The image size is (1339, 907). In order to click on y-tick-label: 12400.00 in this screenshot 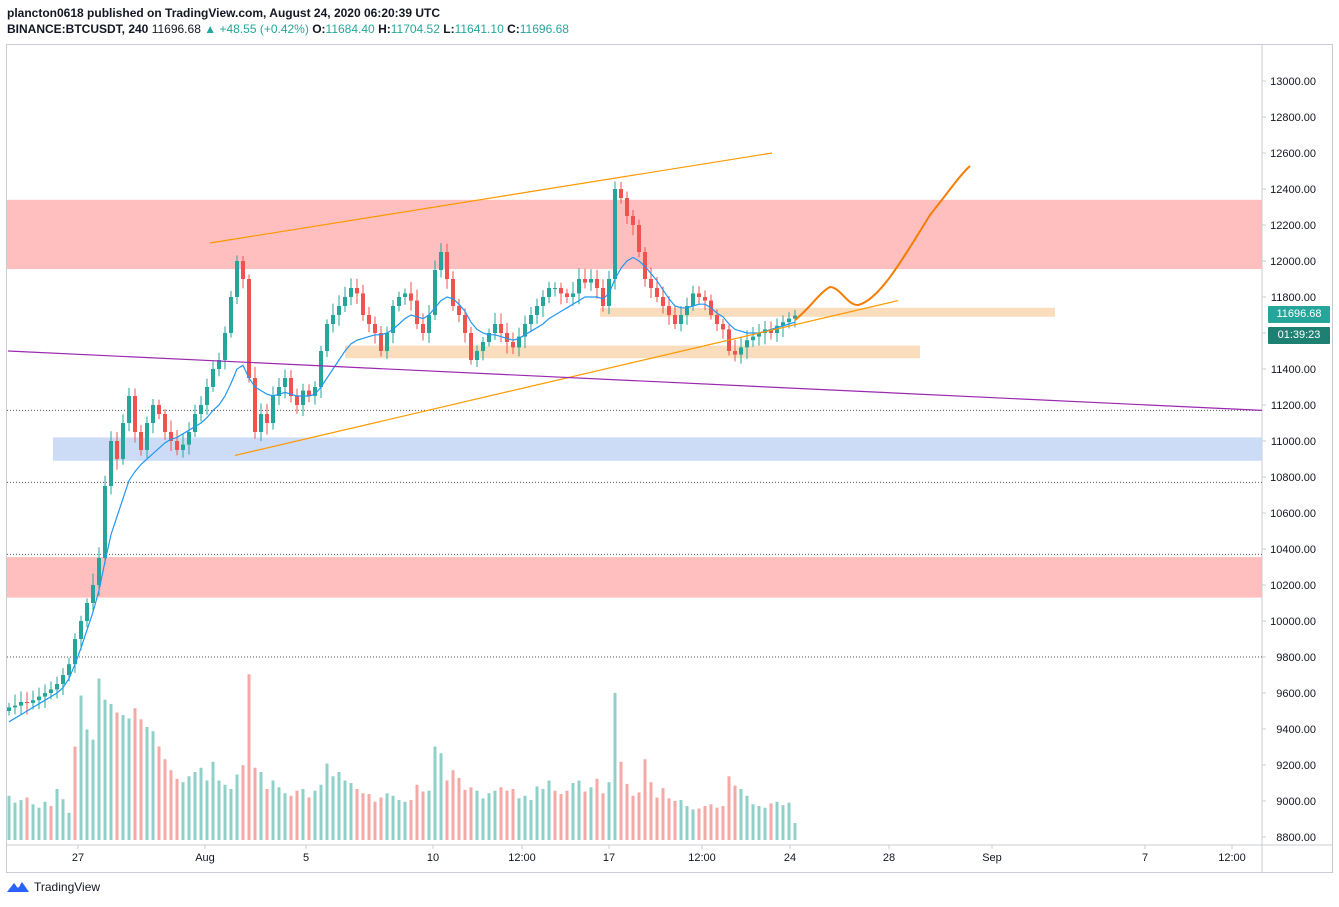, I will do `click(1293, 190)`.